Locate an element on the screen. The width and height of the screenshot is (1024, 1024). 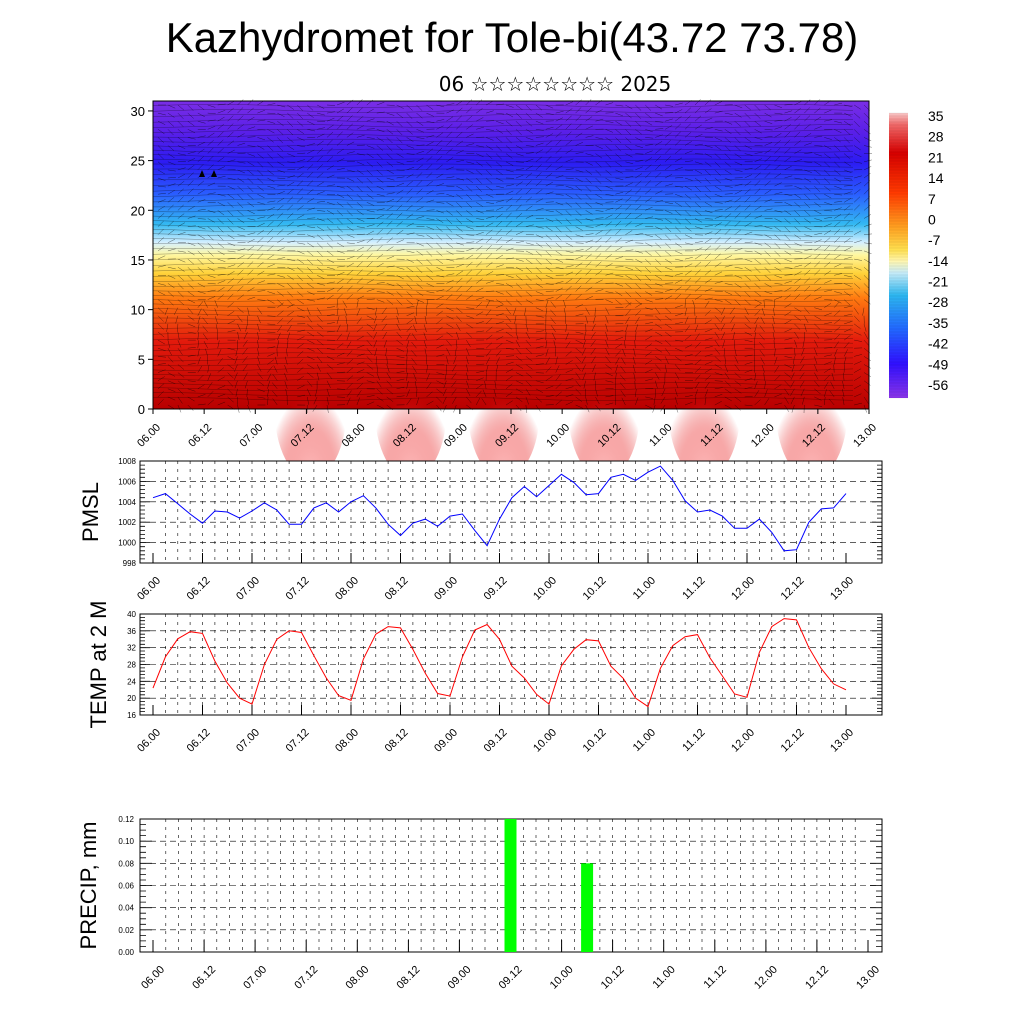
y-tick-label: 998 is located at coordinates (130, 563).